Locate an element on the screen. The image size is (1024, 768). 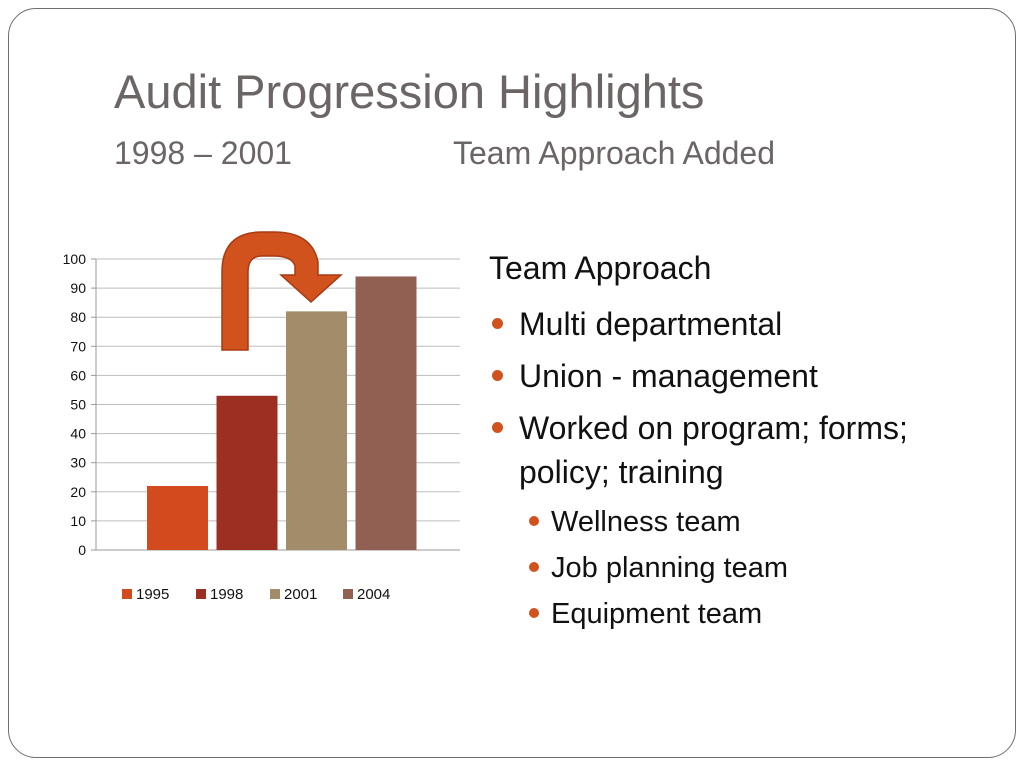
bullet-text: Job planning team is located at coordinates (669, 568).